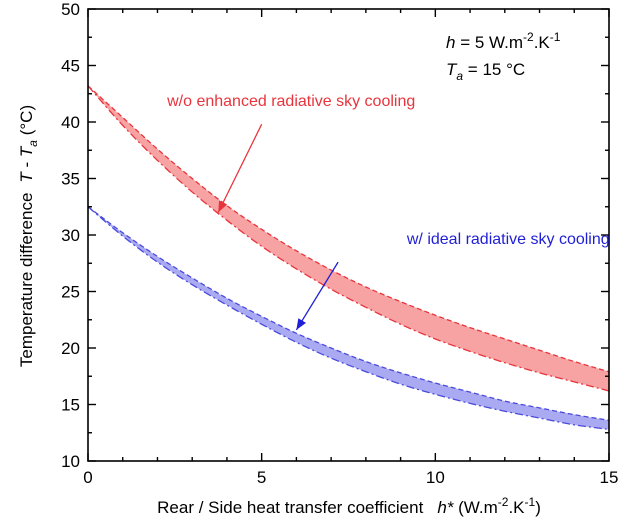 This screenshot has width=621, height=527. I want to click on y-tick-label: 50, so click(70, 9).